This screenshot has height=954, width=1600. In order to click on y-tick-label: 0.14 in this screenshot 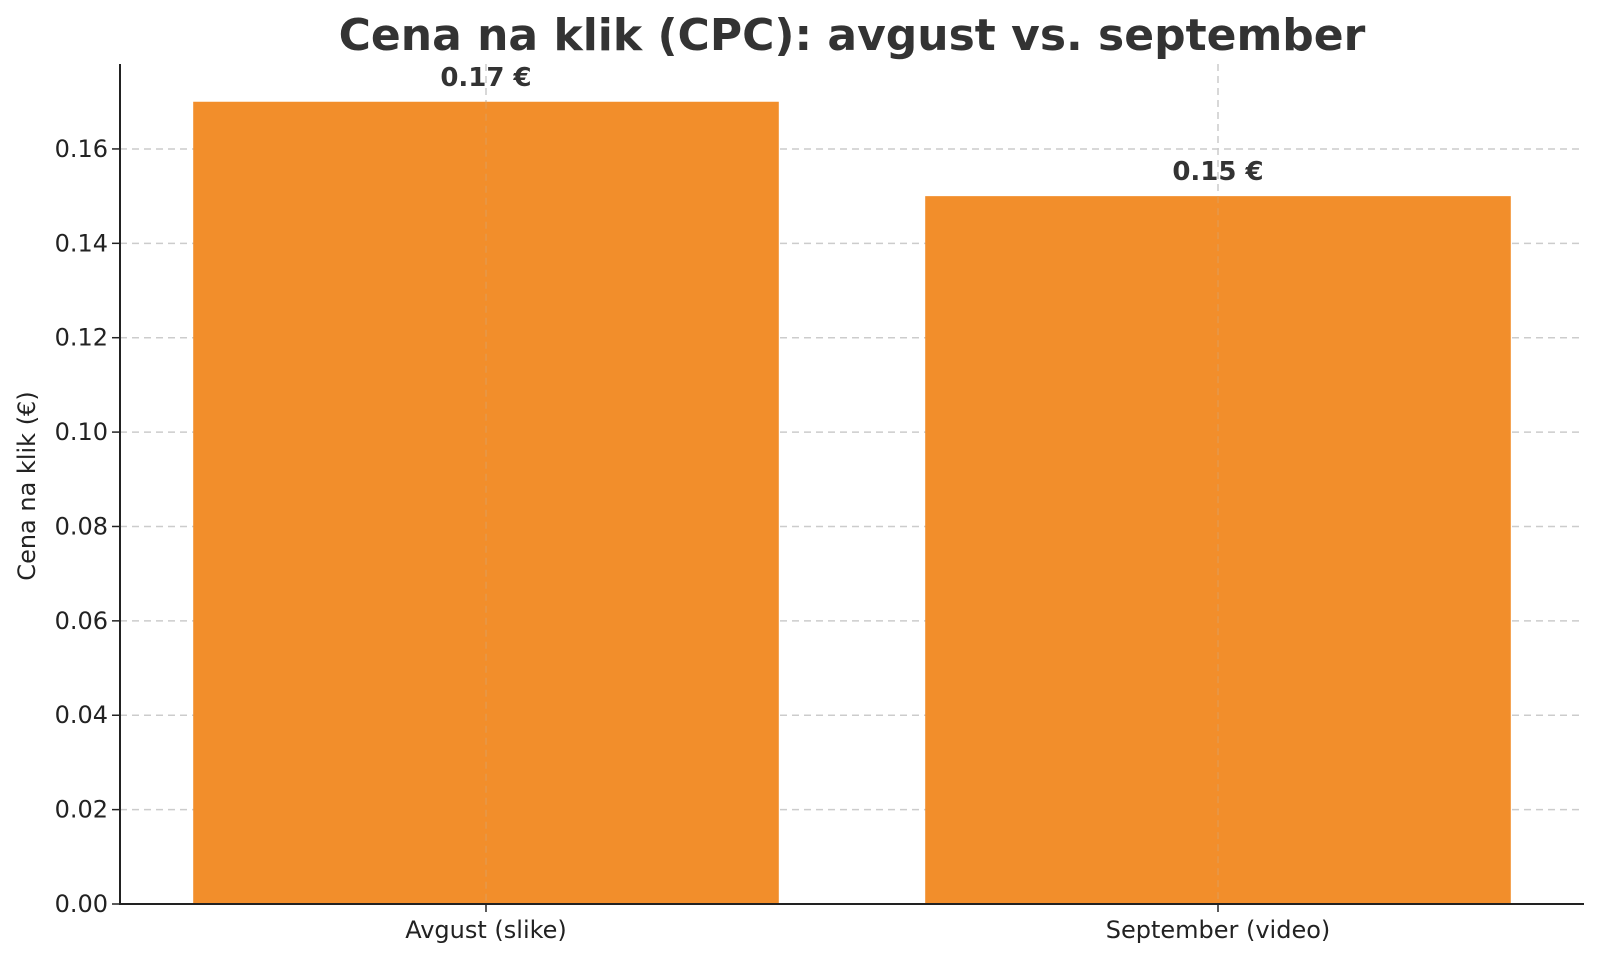, I will do `click(81, 243)`.